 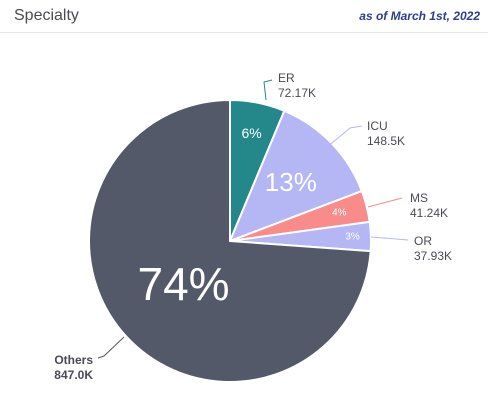 I want to click on chart-title: Specialty, so click(x=46, y=15).